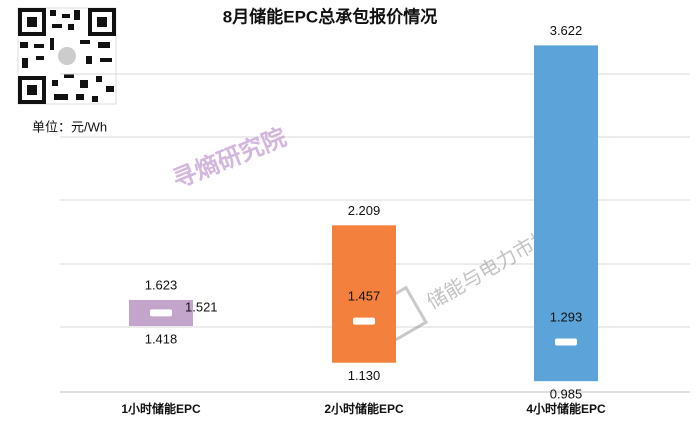 This screenshot has height=444, width=700. I want to click on qr-code, so click(67, 56).